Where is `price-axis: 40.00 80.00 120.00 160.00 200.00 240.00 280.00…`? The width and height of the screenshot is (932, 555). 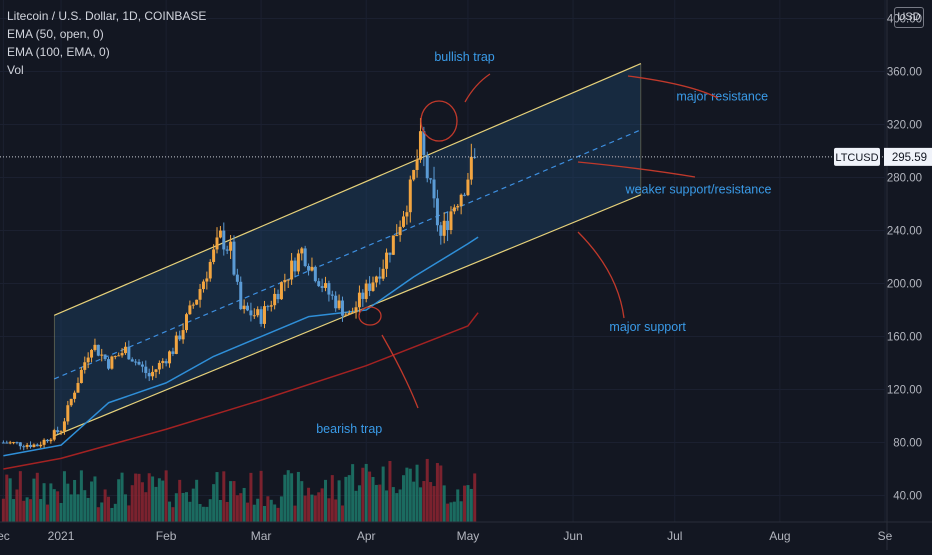 price-axis: 40.00 80.00 120.00 160.00 200.00 240.00 280.00… is located at coordinates (883, 275).